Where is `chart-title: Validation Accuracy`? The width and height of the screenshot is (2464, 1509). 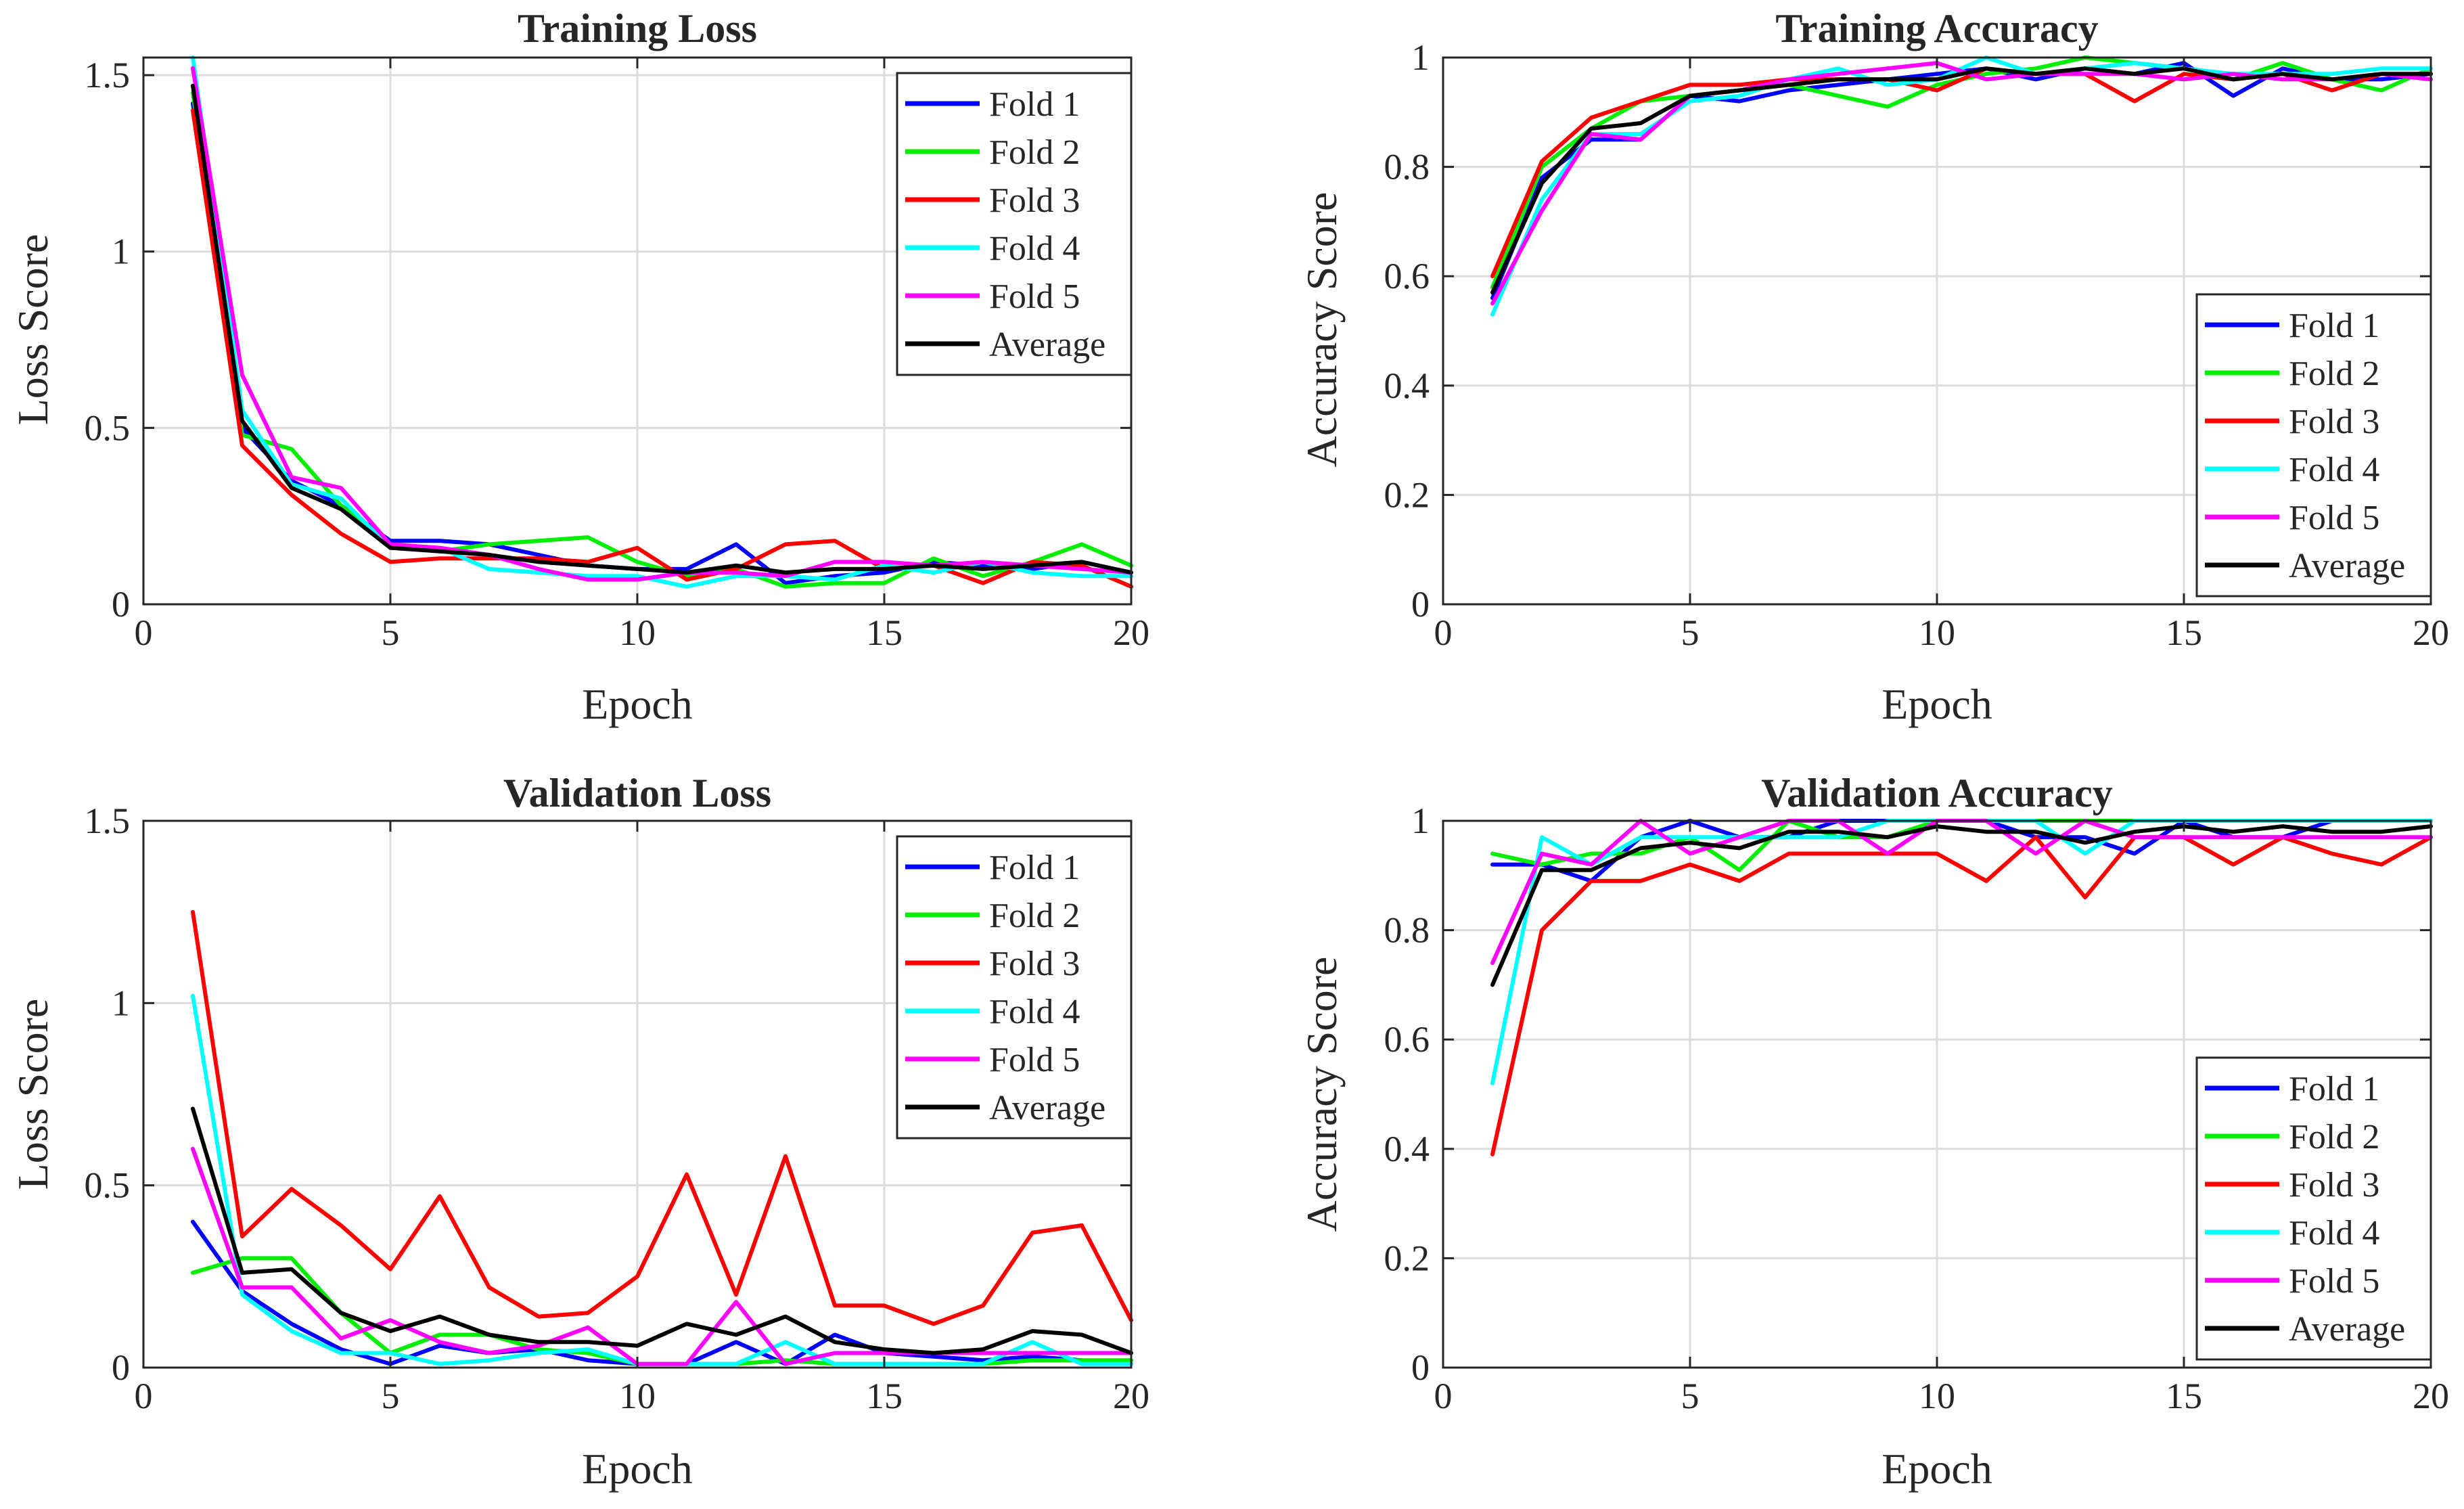 chart-title: Validation Accuracy is located at coordinates (1936, 793).